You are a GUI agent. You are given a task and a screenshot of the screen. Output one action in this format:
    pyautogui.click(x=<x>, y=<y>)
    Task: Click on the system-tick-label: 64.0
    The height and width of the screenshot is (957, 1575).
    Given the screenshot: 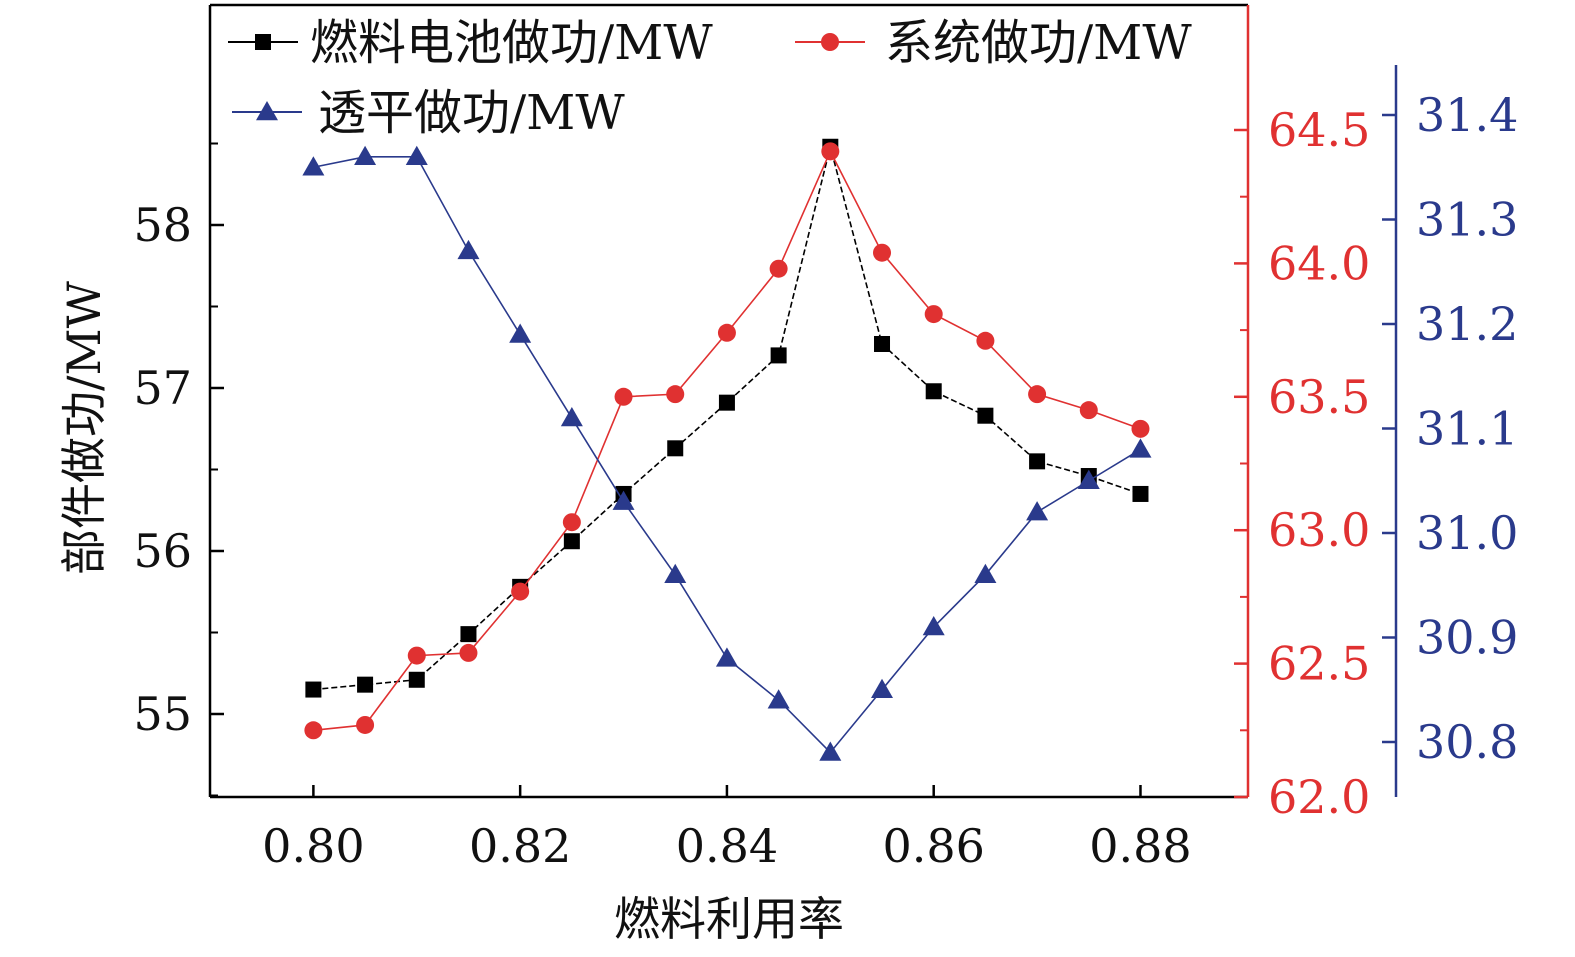 What is the action you would take?
    pyautogui.click(x=1319, y=263)
    